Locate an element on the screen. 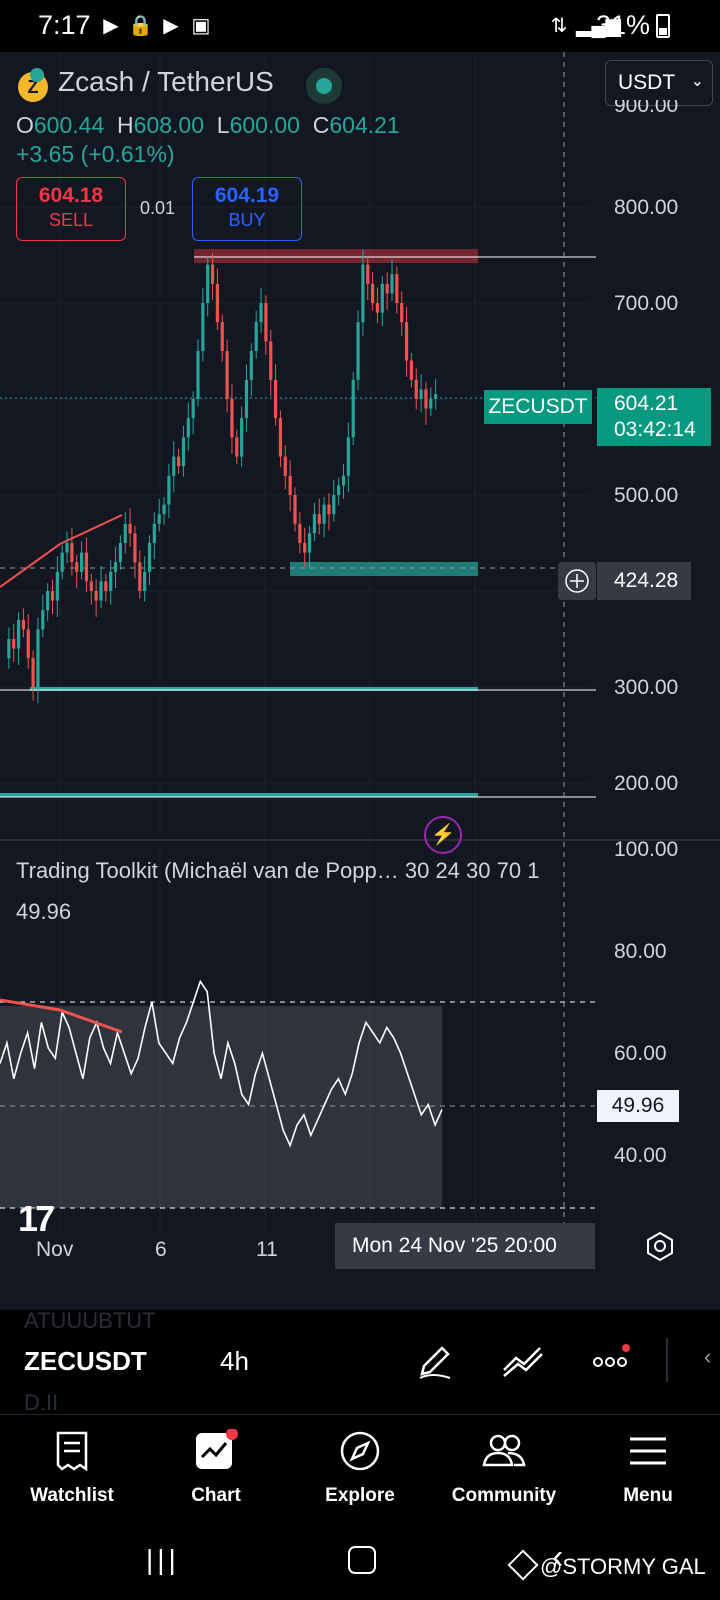 Image resolution: width=720 pixels, height=1600 pixels. symbol-search-button: ZECUSDT is located at coordinates (85, 1361).